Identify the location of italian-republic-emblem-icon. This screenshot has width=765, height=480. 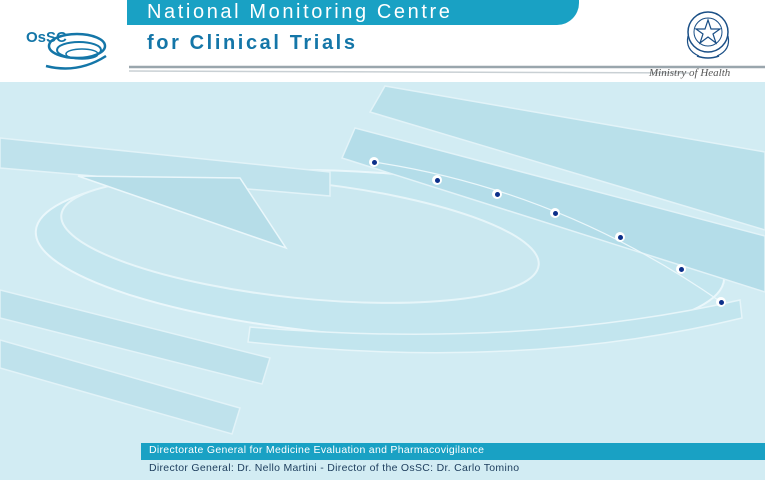
(708, 35).